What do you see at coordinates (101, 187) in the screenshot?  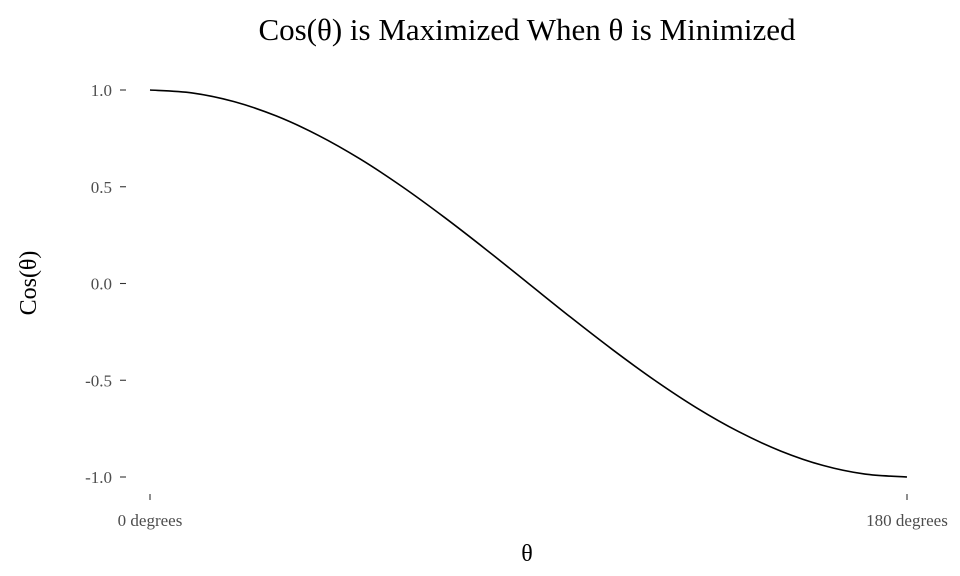 I see `y-tick-label: 0.5` at bounding box center [101, 187].